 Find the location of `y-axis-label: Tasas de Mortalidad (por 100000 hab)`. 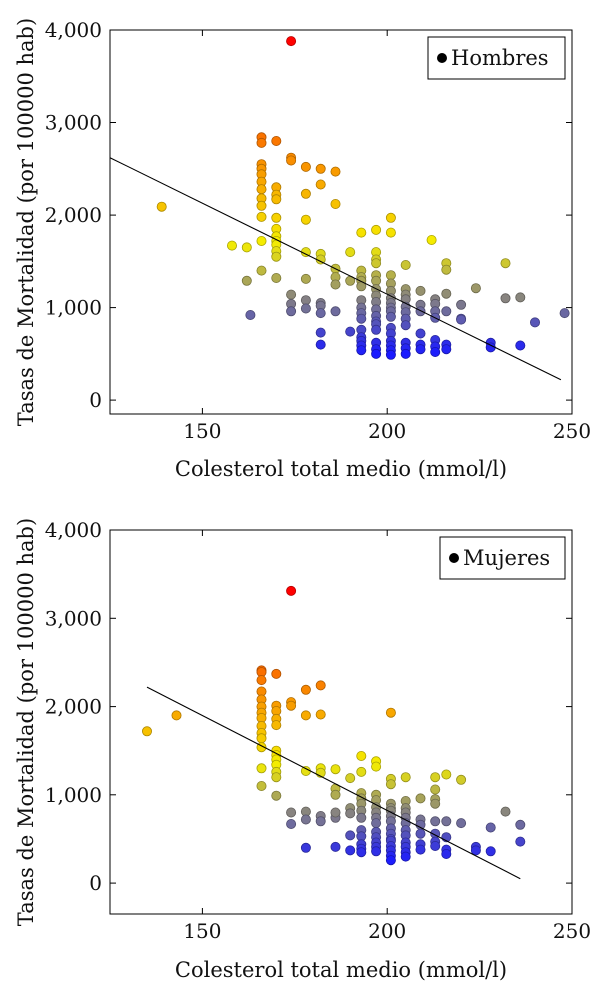

y-axis-label: Tasas de Mortalidad (por 100000 hab) is located at coordinates (26, 222).